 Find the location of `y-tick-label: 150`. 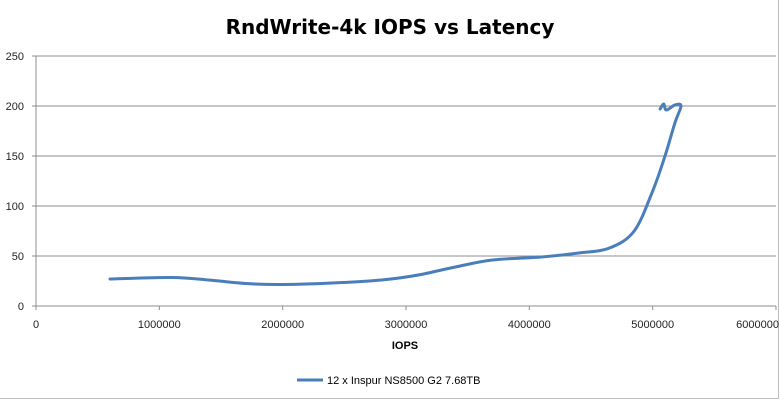

y-tick-label: 150 is located at coordinates (15, 157).